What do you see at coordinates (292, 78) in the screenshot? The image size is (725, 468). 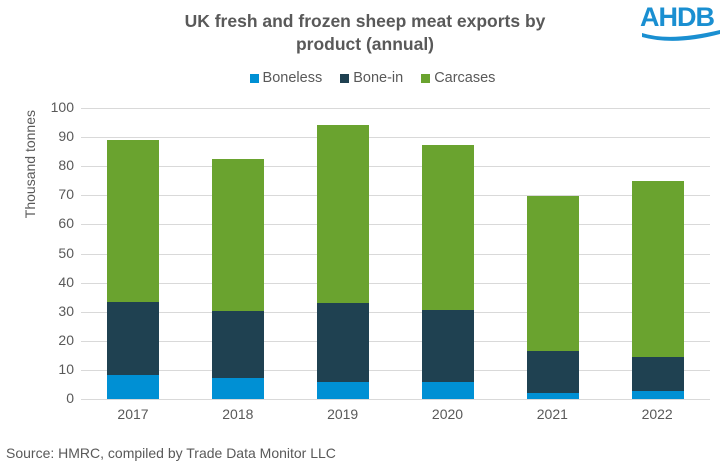 I see `legend-label: Boneless` at bounding box center [292, 78].